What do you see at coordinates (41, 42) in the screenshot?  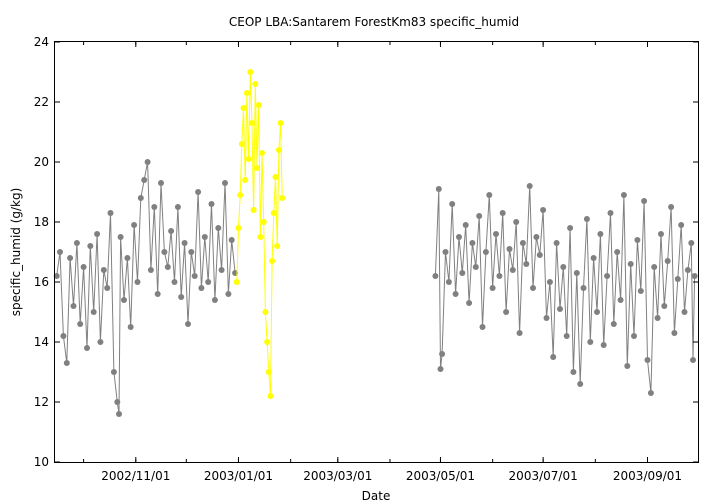 I see `y-tick-label: 24` at bounding box center [41, 42].